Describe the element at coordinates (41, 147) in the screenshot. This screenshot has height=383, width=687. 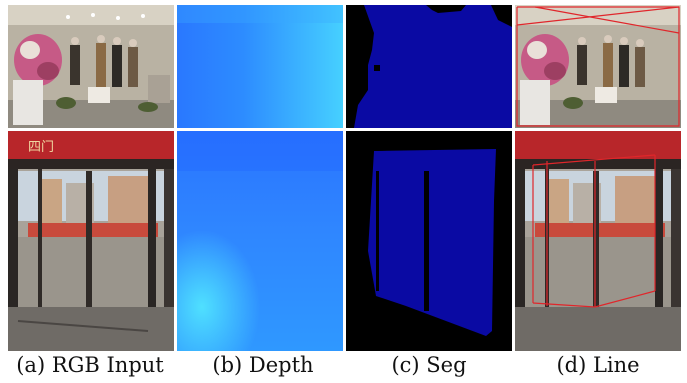
I see `storefront-sign-text: 四门` at that location.